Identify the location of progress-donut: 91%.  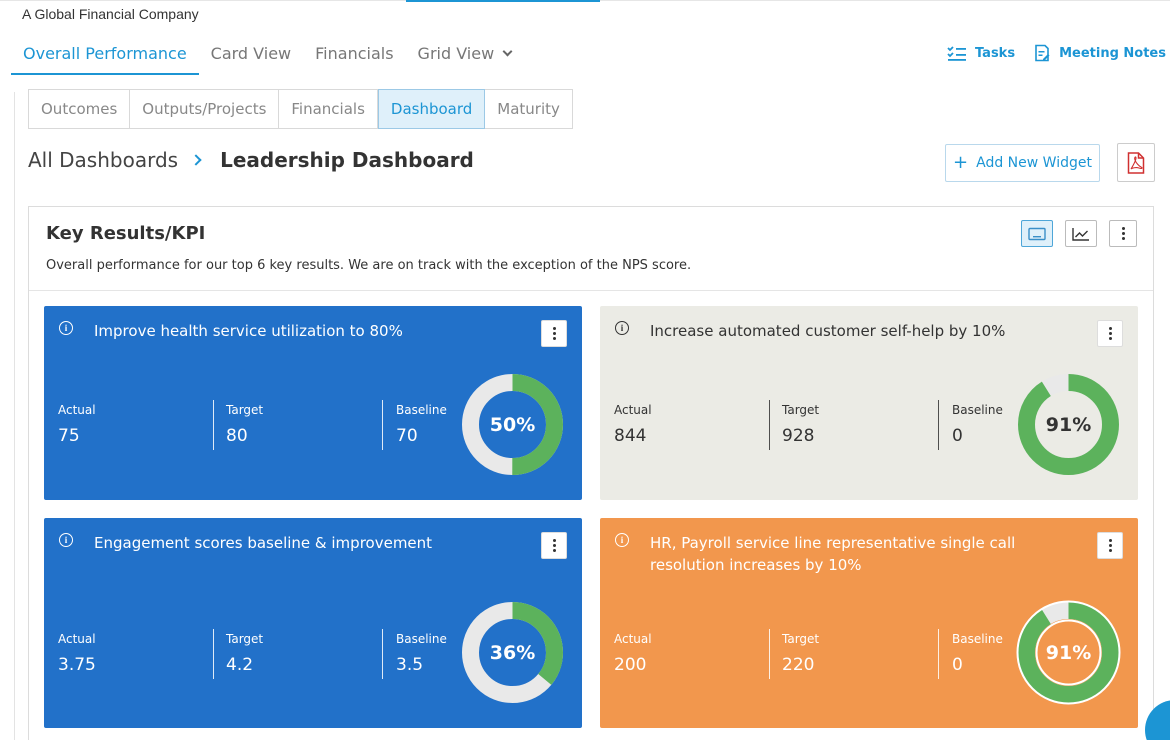
(1068, 652).